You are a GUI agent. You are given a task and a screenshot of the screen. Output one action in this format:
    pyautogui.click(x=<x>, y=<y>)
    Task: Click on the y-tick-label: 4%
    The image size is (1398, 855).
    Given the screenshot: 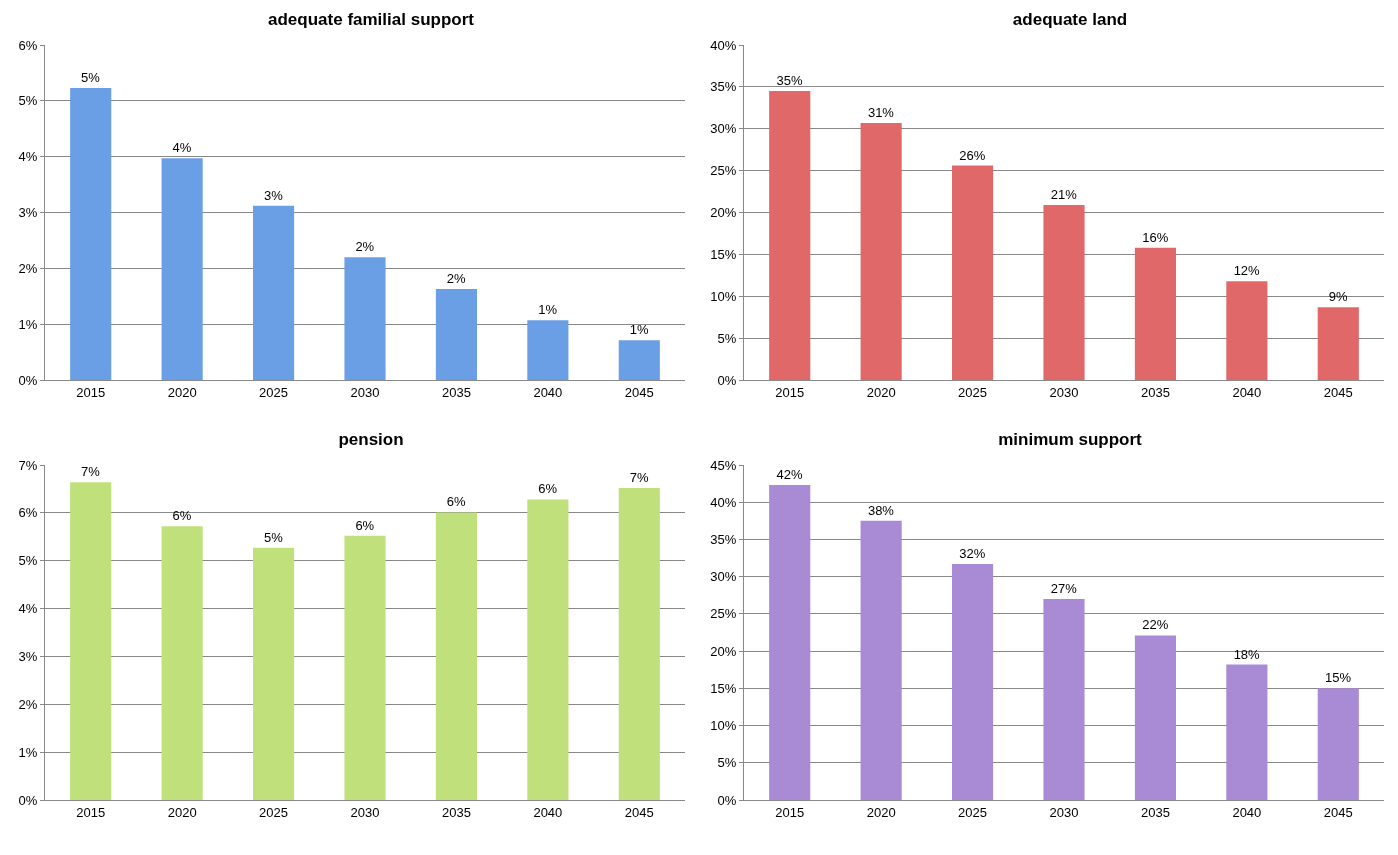 What is the action you would take?
    pyautogui.click(x=28, y=157)
    